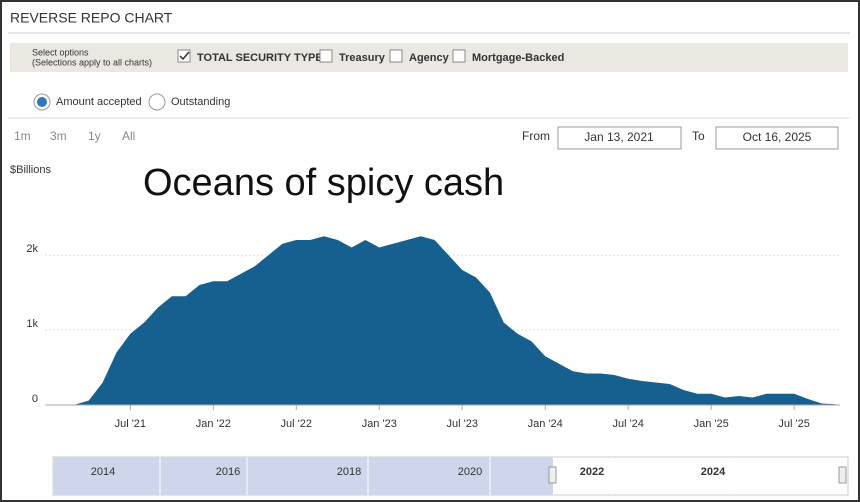 This screenshot has width=860, height=502. What do you see at coordinates (91, 18) in the screenshot?
I see `page-title: REVERSE REPO CHART` at bounding box center [91, 18].